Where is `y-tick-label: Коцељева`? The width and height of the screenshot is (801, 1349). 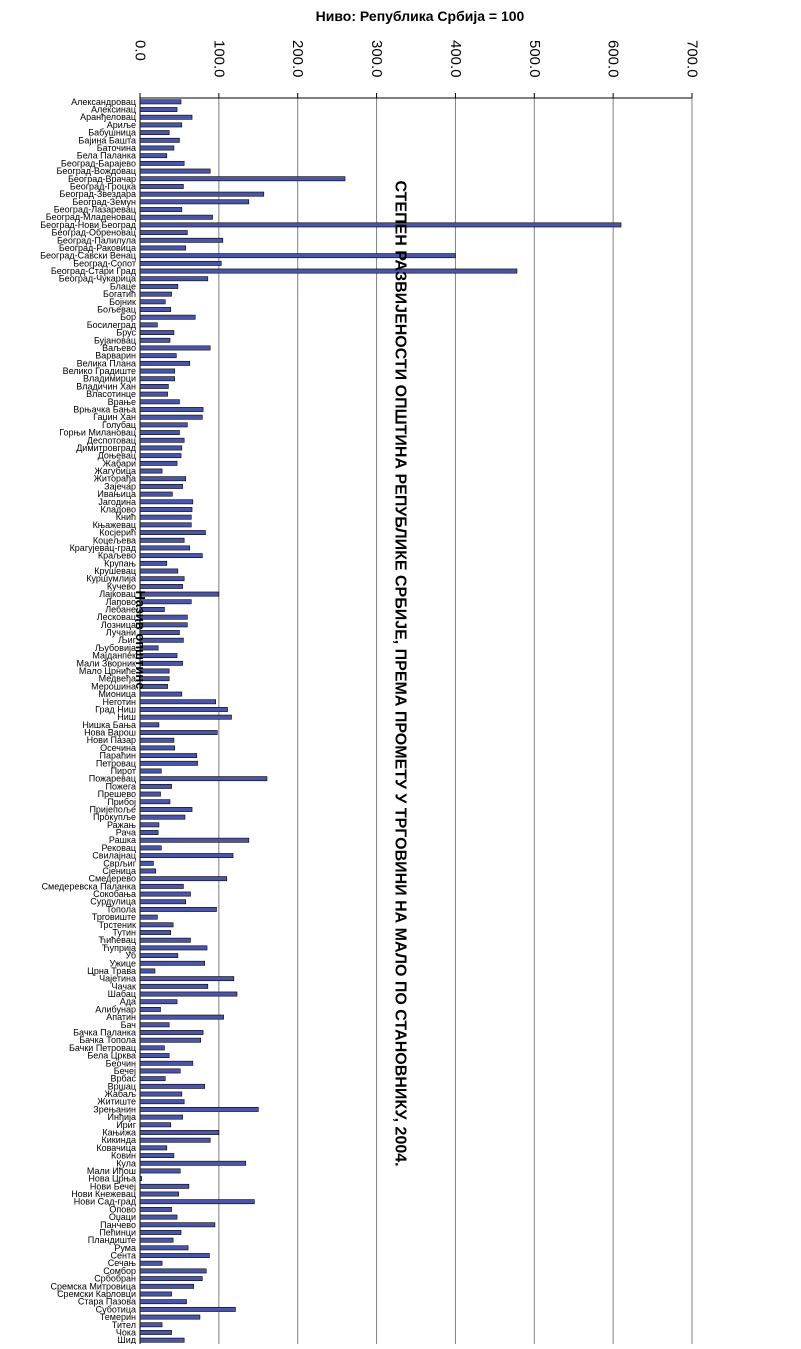
y-tick-label: Коцељева is located at coordinates (114, 540).